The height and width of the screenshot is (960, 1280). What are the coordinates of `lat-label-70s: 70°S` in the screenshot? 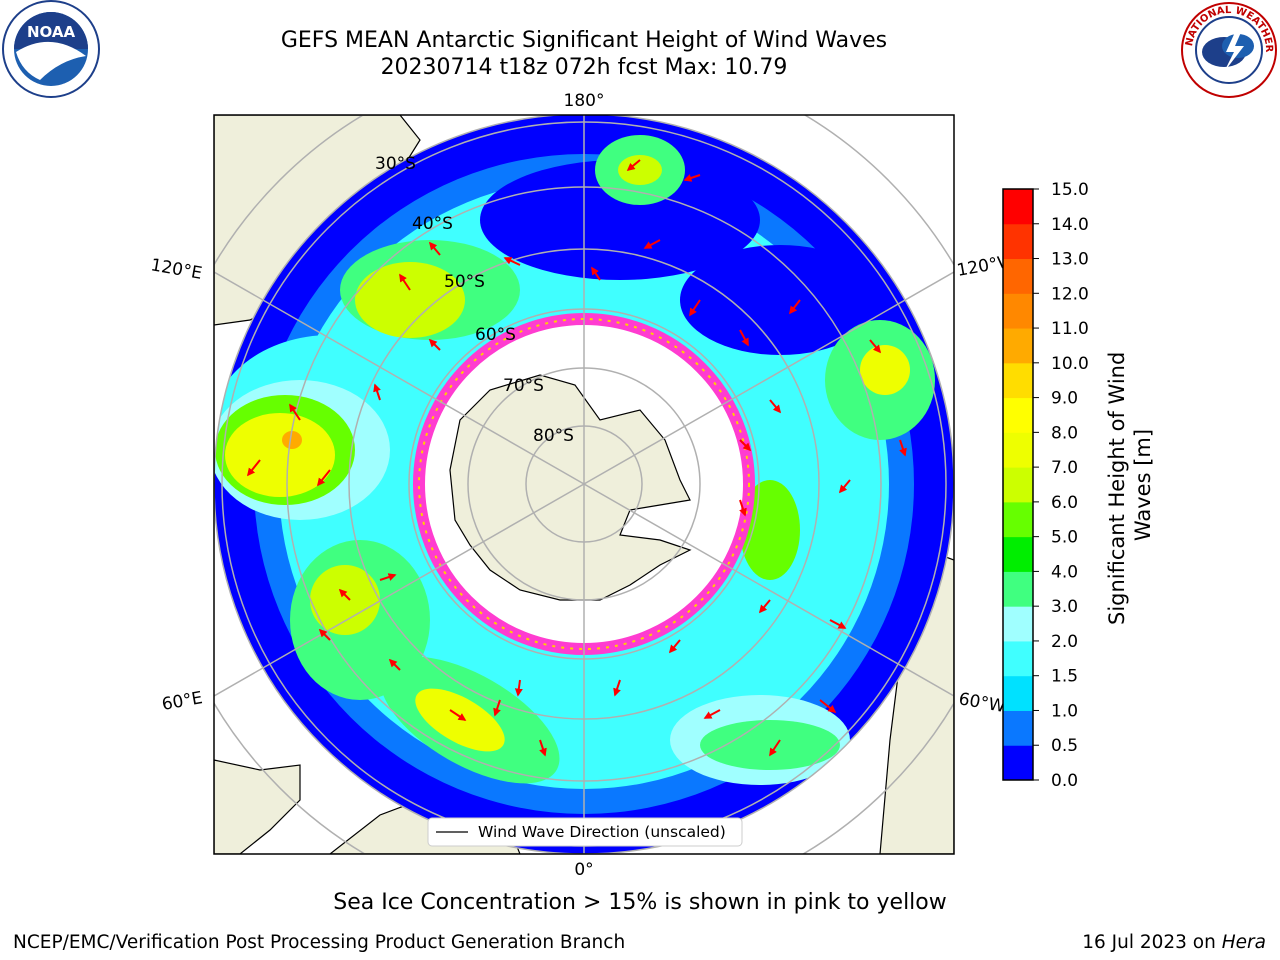 It's located at (523, 386).